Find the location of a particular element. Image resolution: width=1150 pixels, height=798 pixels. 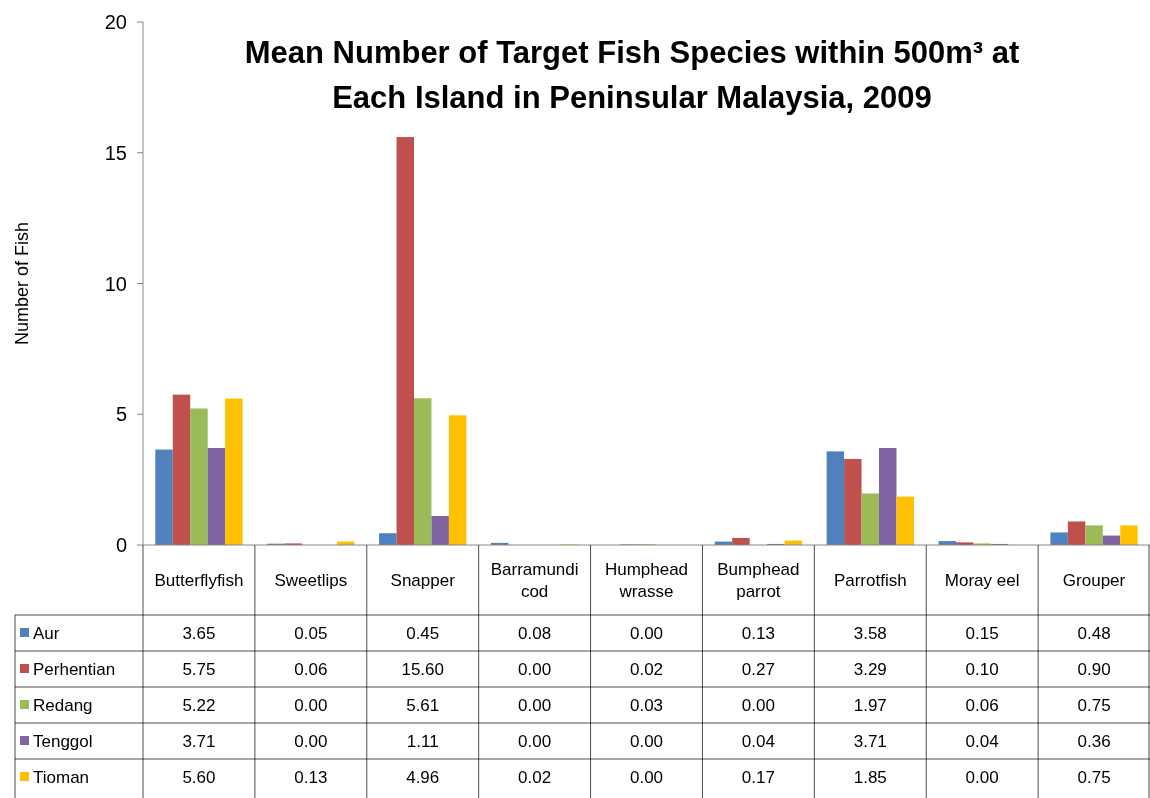

data-label: 1.11 is located at coordinates (422, 741).